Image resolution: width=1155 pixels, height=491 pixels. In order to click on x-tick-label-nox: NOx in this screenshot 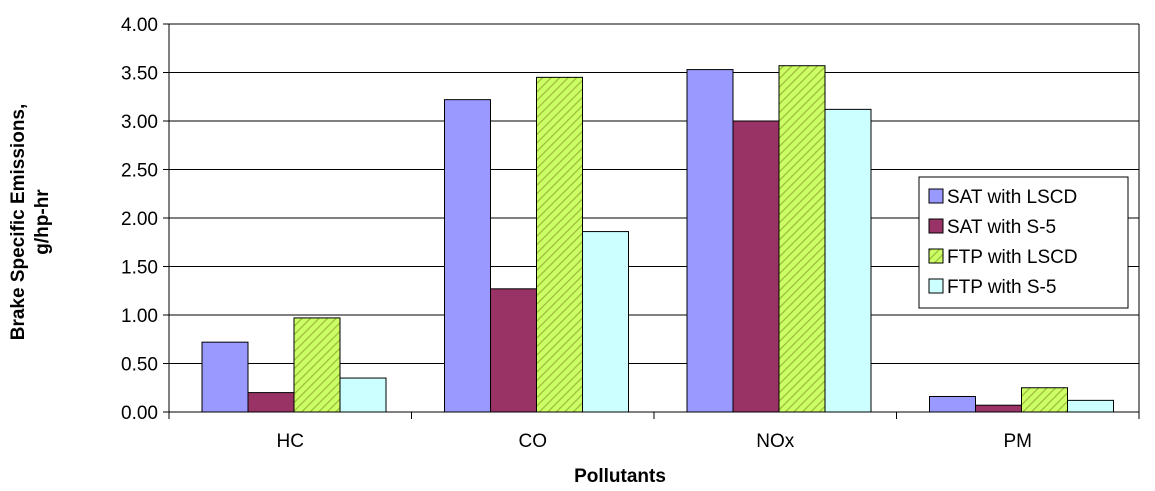, I will do `click(775, 441)`.